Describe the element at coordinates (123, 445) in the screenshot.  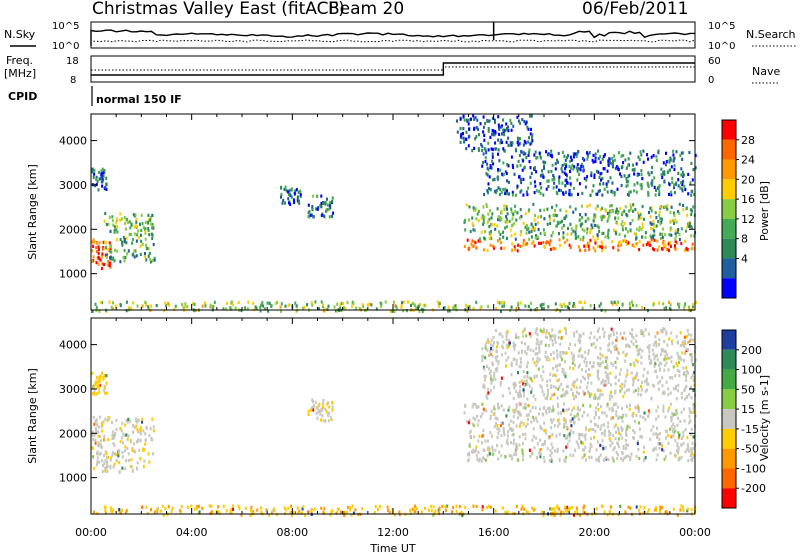
I see `data-region` at that location.